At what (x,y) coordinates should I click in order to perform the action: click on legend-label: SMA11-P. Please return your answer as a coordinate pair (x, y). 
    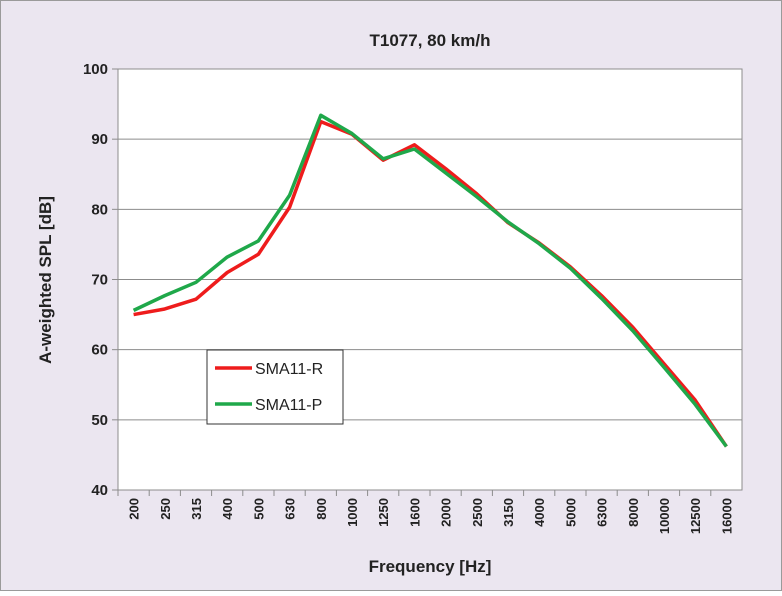
    Looking at the image, I should click on (288, 405).